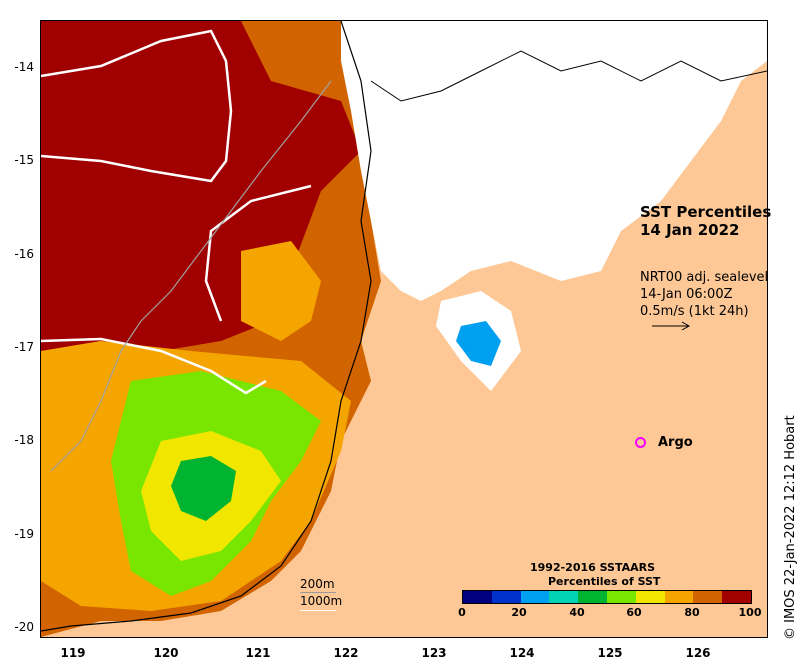  Describe the element at coordinates (706, 212) in the screenshot. I see `map-title: SST Percentiles` at that location.